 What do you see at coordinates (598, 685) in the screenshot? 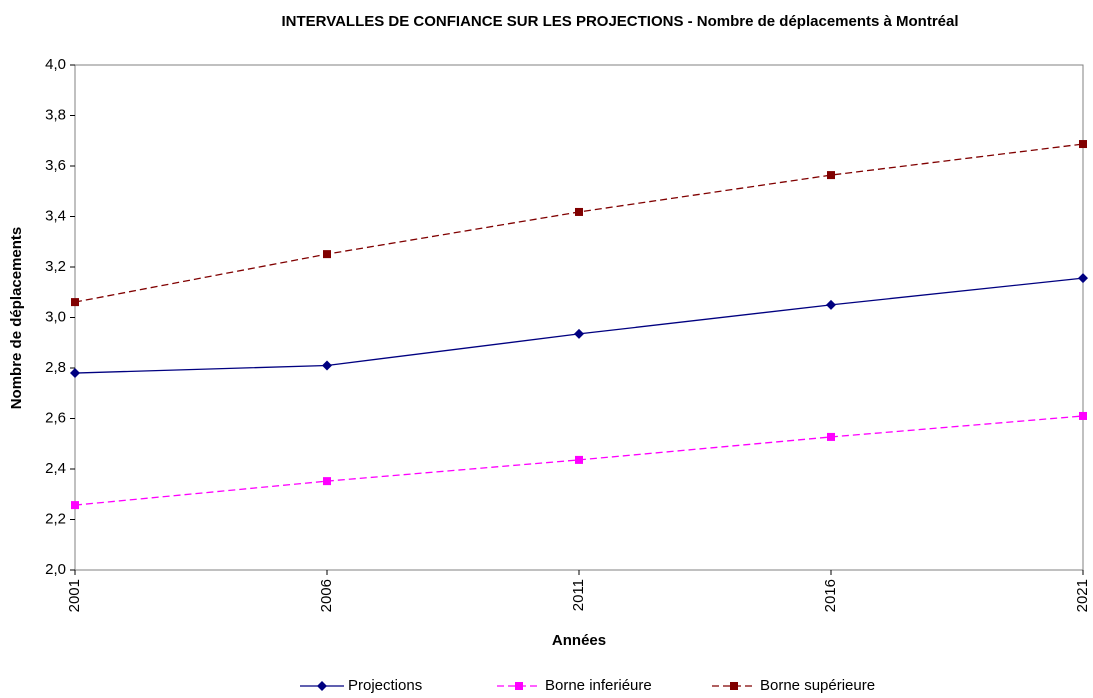
I see `legend-label: Borne inferiéure` at bounding box center [598, 685].